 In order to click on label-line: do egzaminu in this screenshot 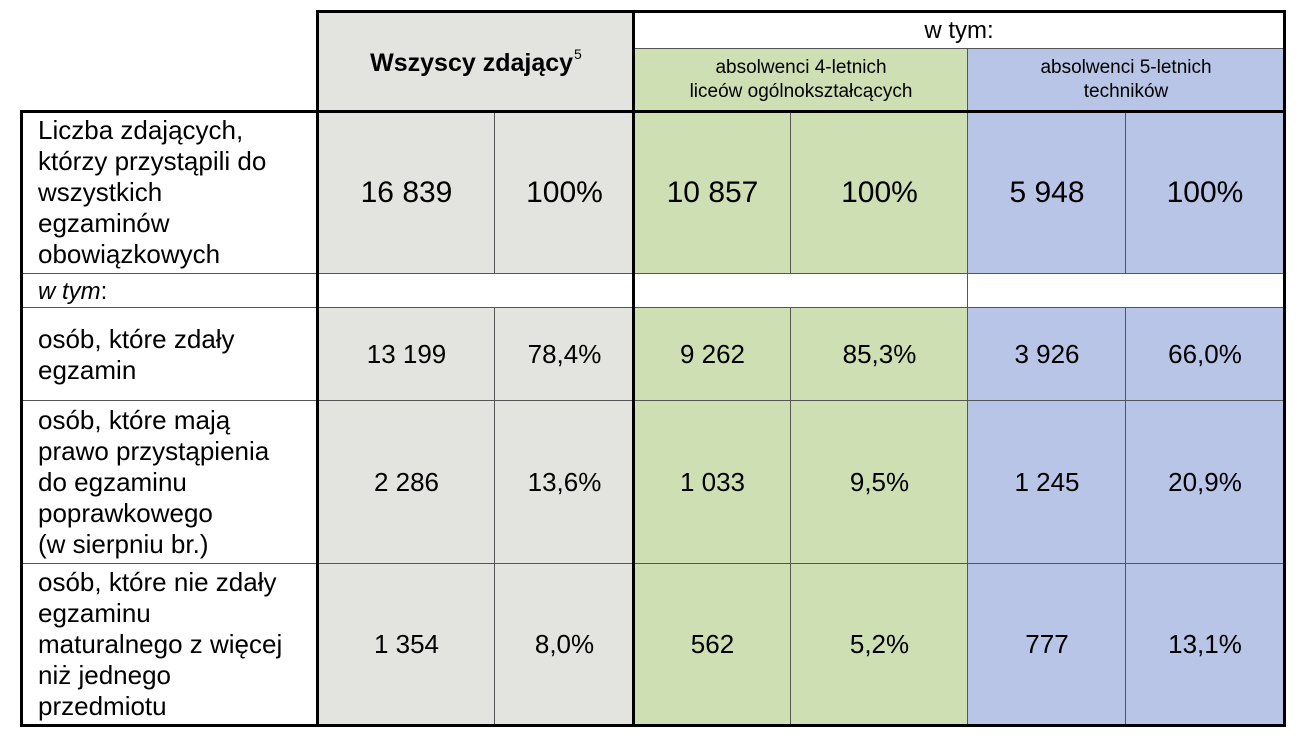, I will do `click(112, 482)`.